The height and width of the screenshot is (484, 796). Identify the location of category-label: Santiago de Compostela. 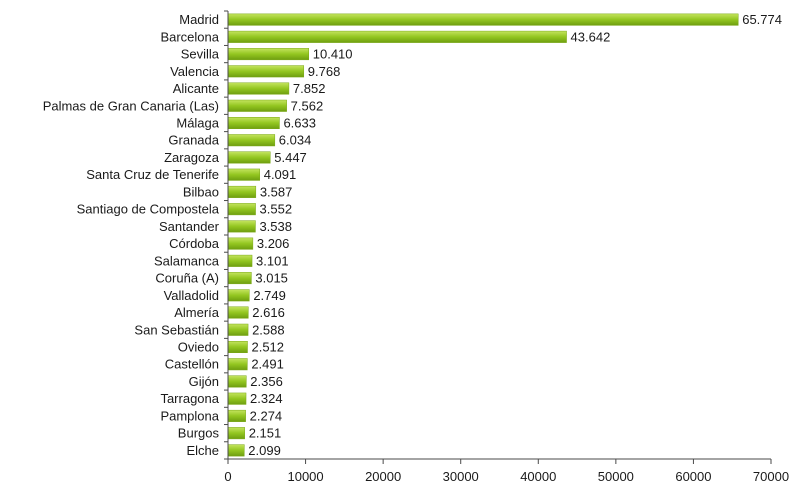
(148, 209).